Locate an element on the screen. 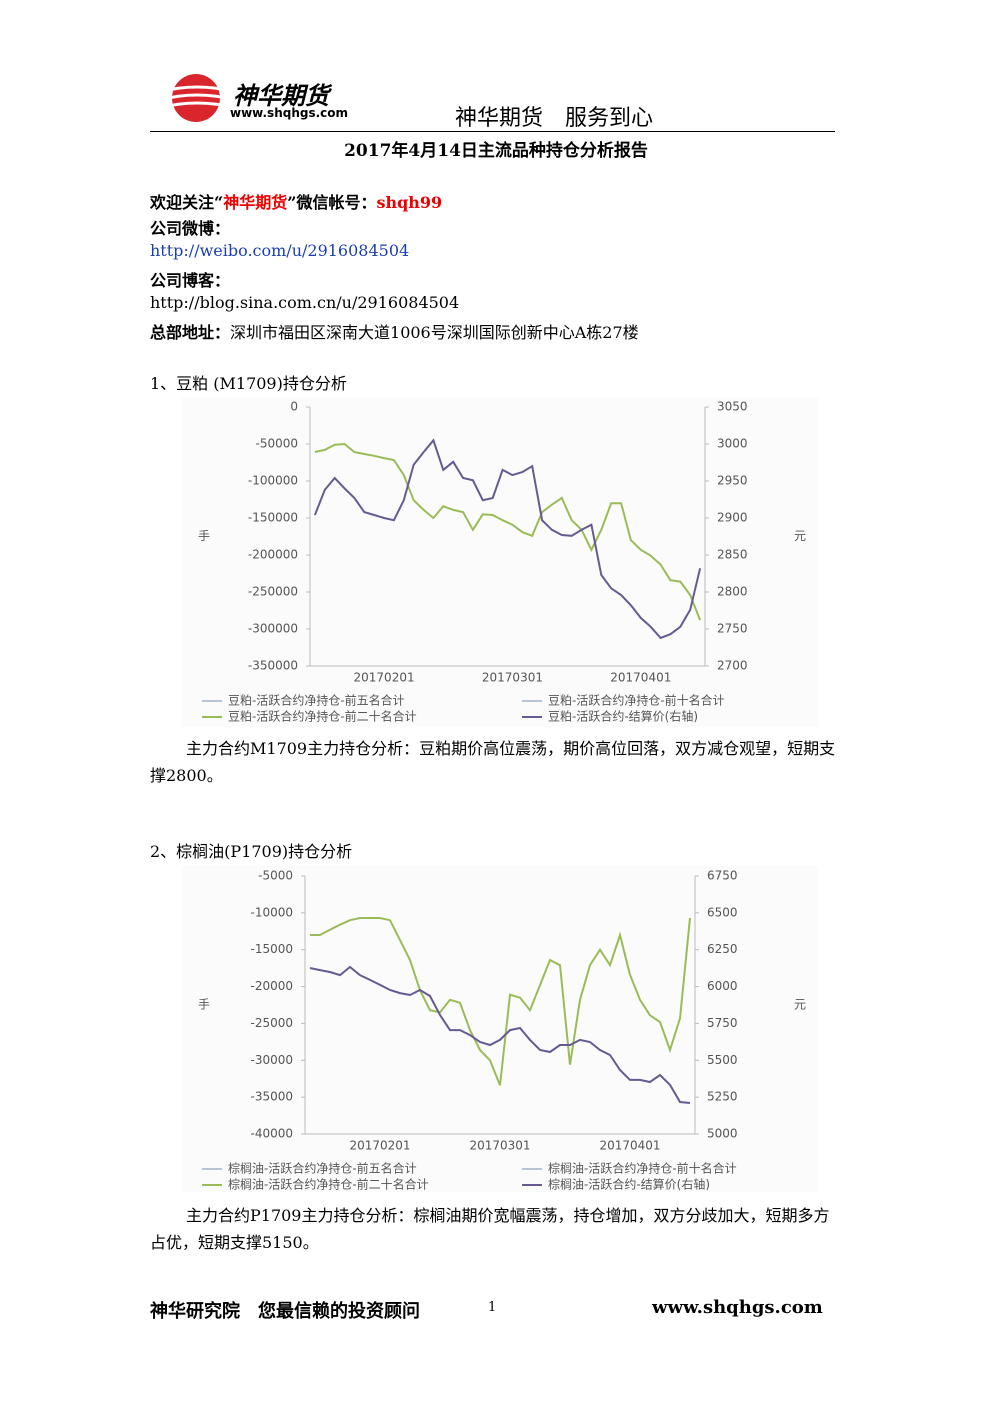 This screenshot has width=992, height=1403. y2-tick-label: 6250 is located at coordinates (722, 949).